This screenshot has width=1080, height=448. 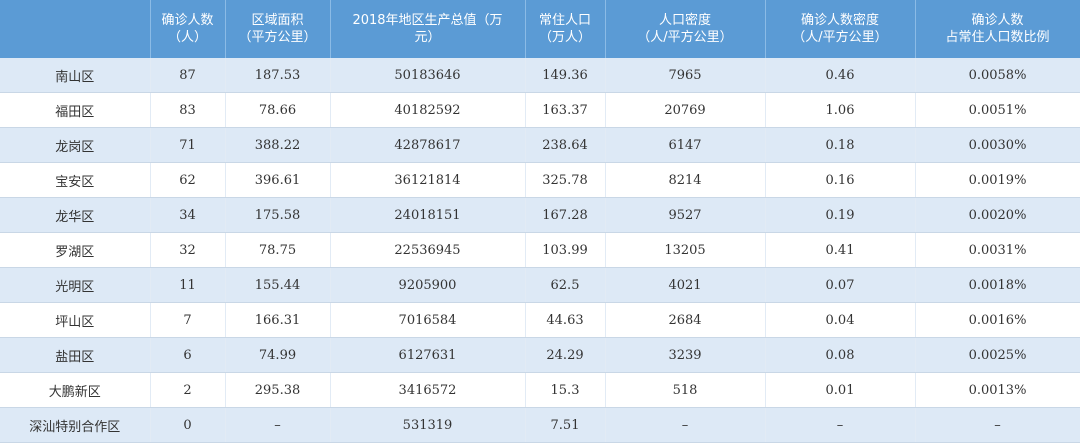 I want to click on value-cell: 7, so click(x=188, y=320).